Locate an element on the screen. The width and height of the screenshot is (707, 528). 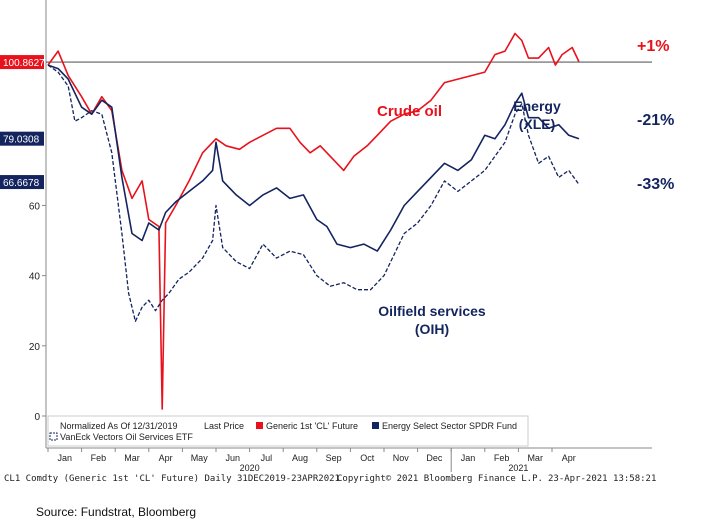
x-year-label: 2021 is located at coordinates (518, 468).